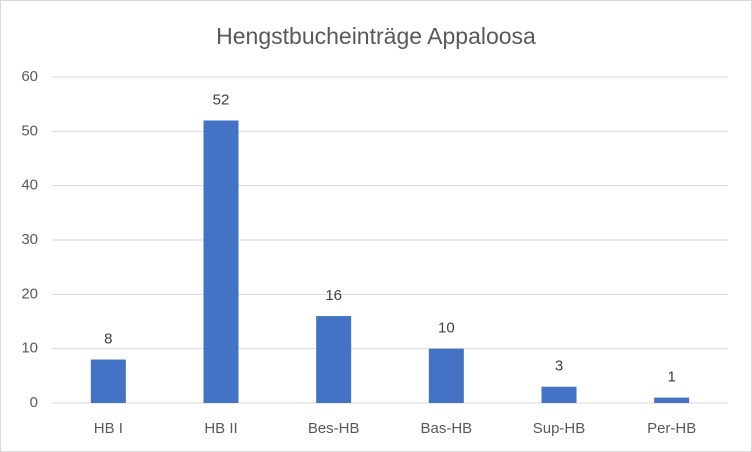  I want to click on data-label: 10, so click(446, 328).